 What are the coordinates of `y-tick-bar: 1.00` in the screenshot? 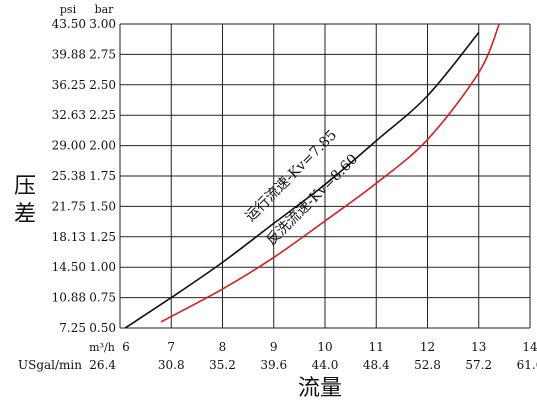 It's located at (102, 267).